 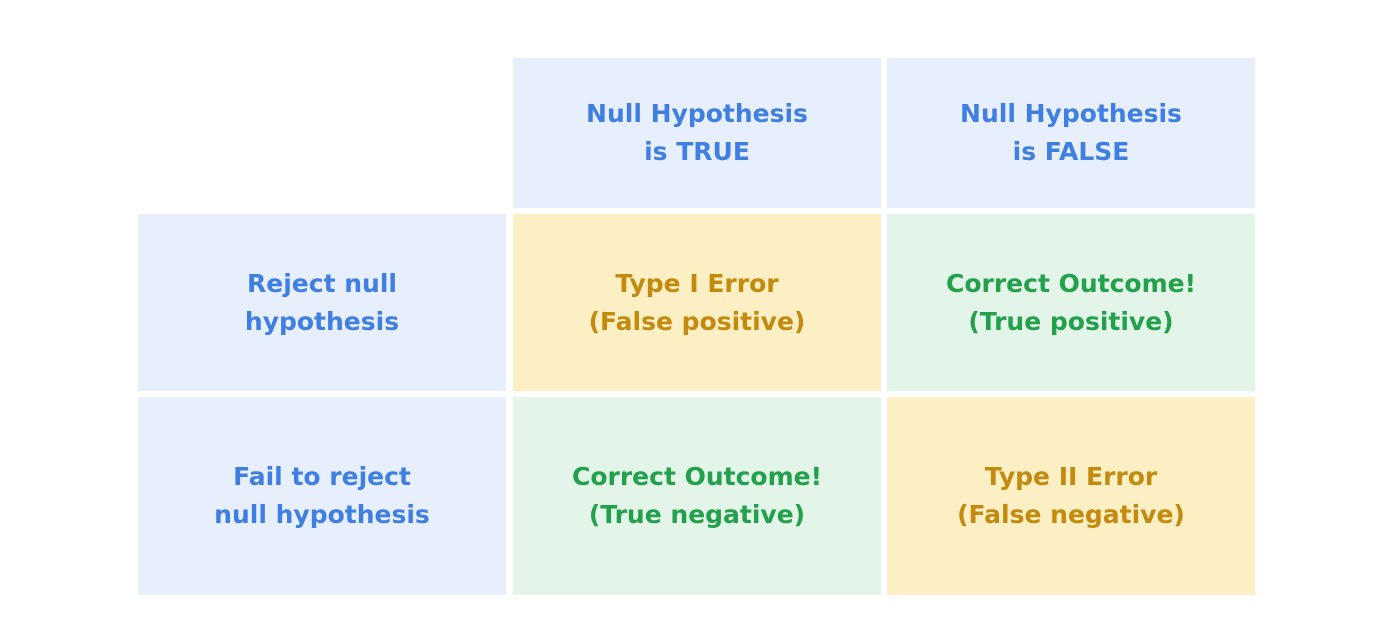 What do you see at coordinates (322, 302) in the screenshot?
I see `row-header: Reject null hypothesis` at bounding box center [322, 302].